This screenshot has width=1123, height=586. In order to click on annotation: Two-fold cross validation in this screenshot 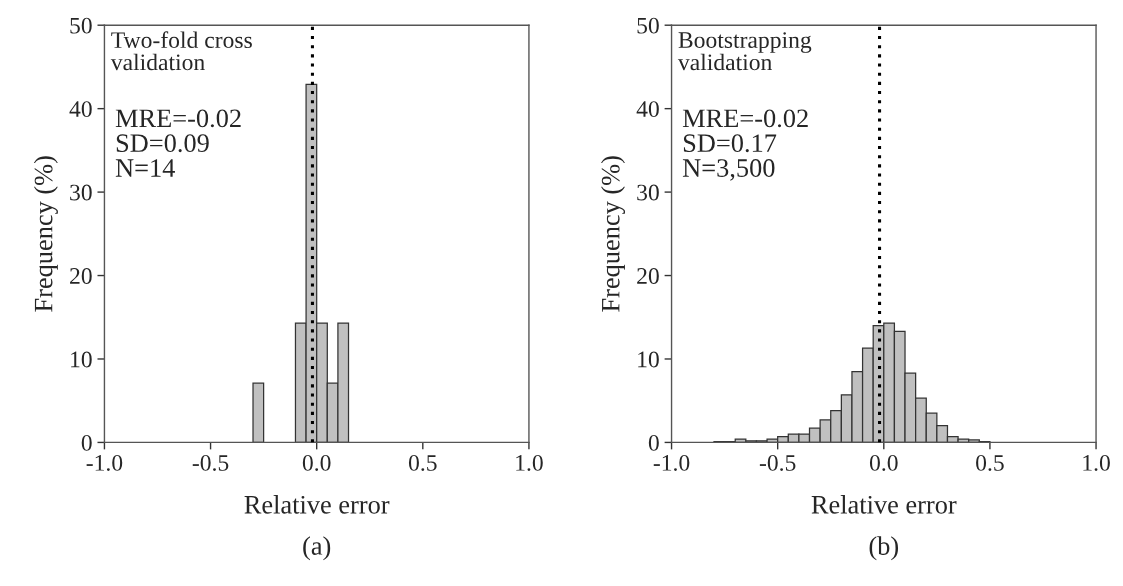, I will do `click(181, 51)`.